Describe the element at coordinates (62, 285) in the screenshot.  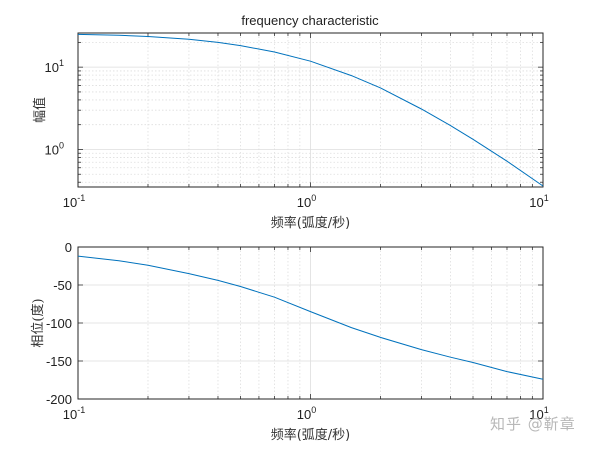
I see `y-tick-label: -50` at that location.